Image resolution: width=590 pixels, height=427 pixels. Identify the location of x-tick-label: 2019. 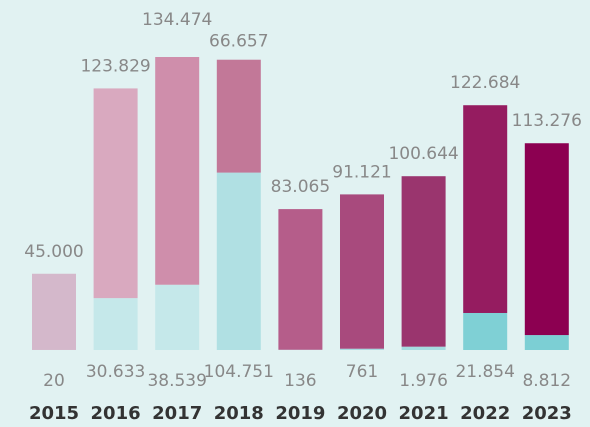
(300, 413).